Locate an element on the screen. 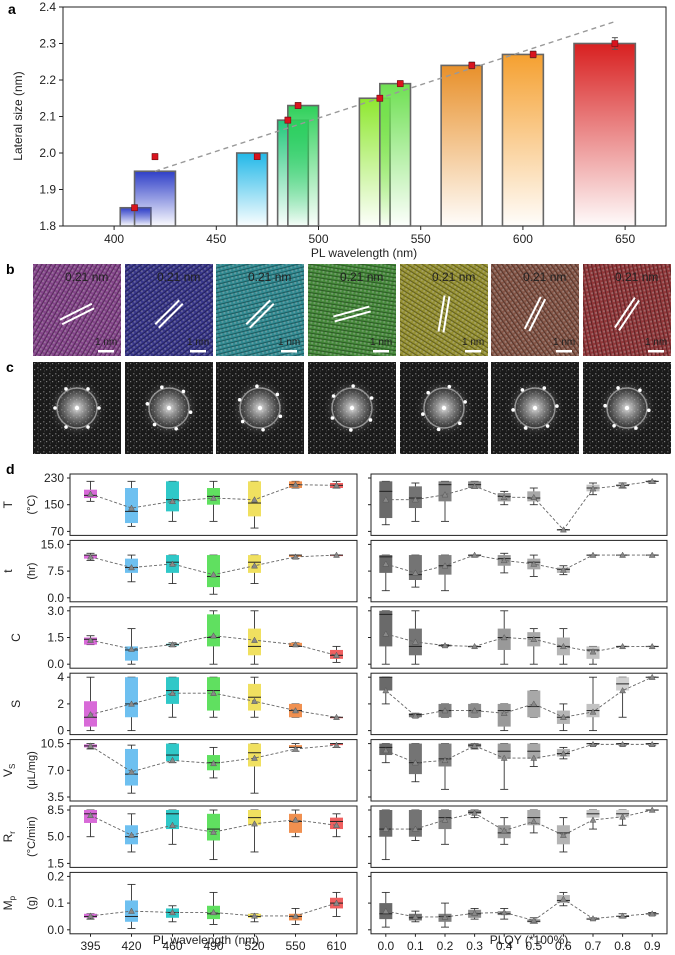 This screenshot has height=955, width=675. hrtem-tile-5: 0.21 nm 1 nm is located at coordinates (535, 310).